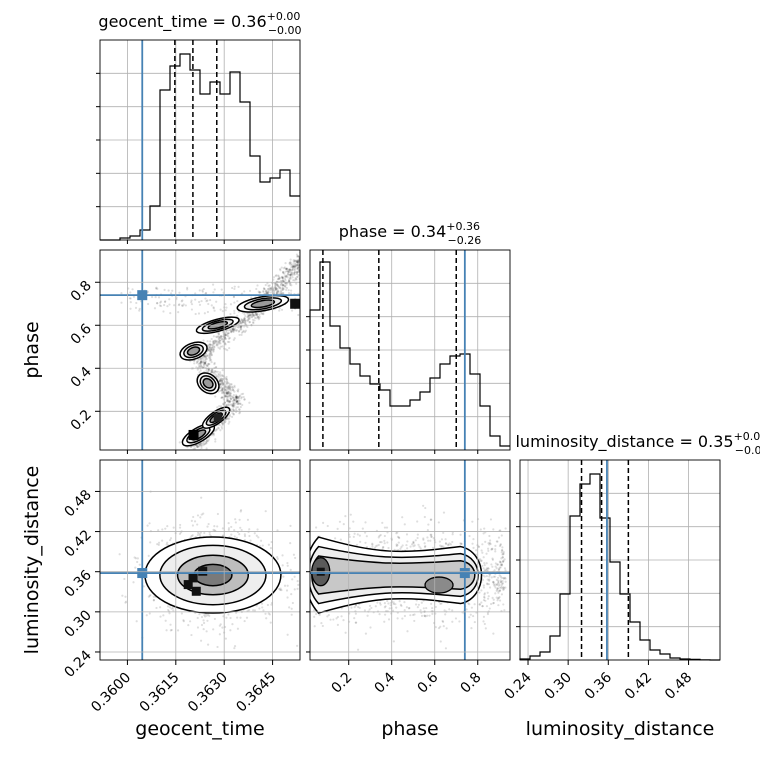  Describe the element at coordinates (638, 686) in the screenshot. I see `x-tick-label-luminosity_distance: 0.42` at that location.